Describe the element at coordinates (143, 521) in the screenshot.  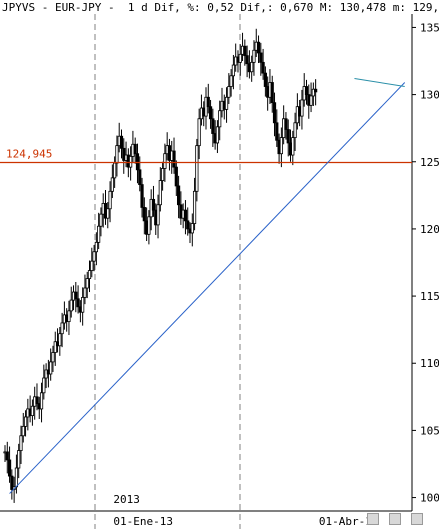
I see `x-axis-label: 01-Ene-13` at that location.